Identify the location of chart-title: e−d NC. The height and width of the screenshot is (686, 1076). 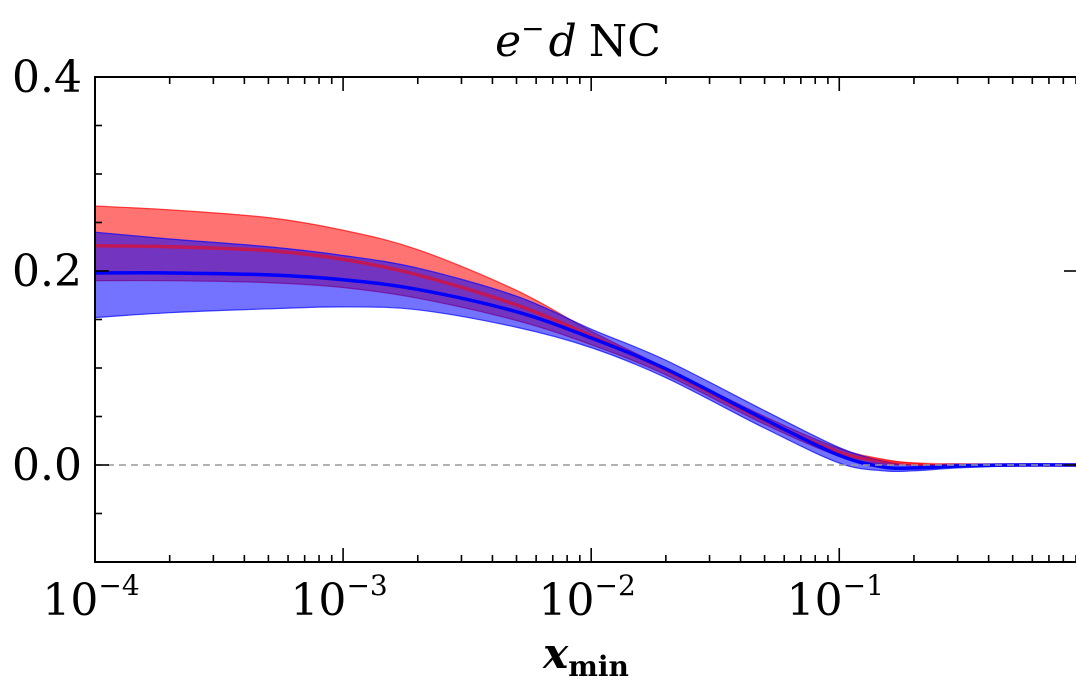
(578, 39).